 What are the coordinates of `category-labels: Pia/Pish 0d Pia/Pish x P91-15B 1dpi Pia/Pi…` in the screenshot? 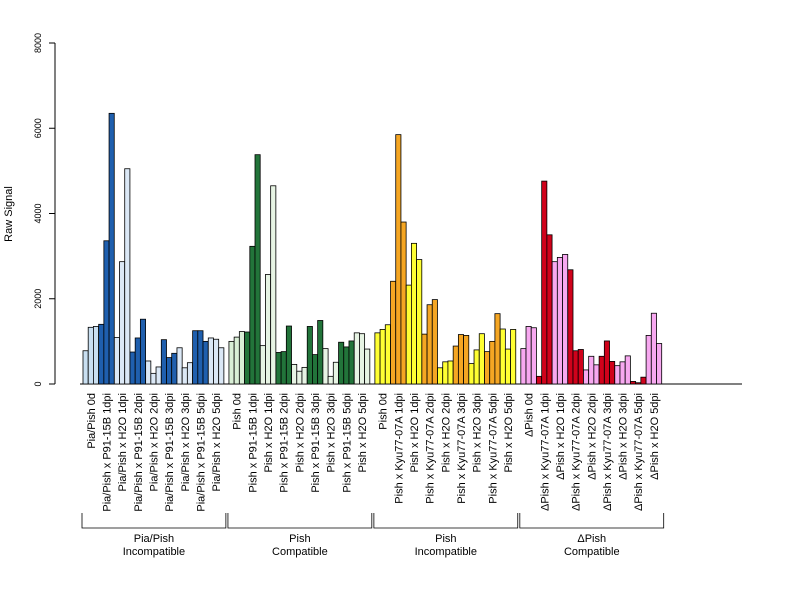 It's located at (373, 452).